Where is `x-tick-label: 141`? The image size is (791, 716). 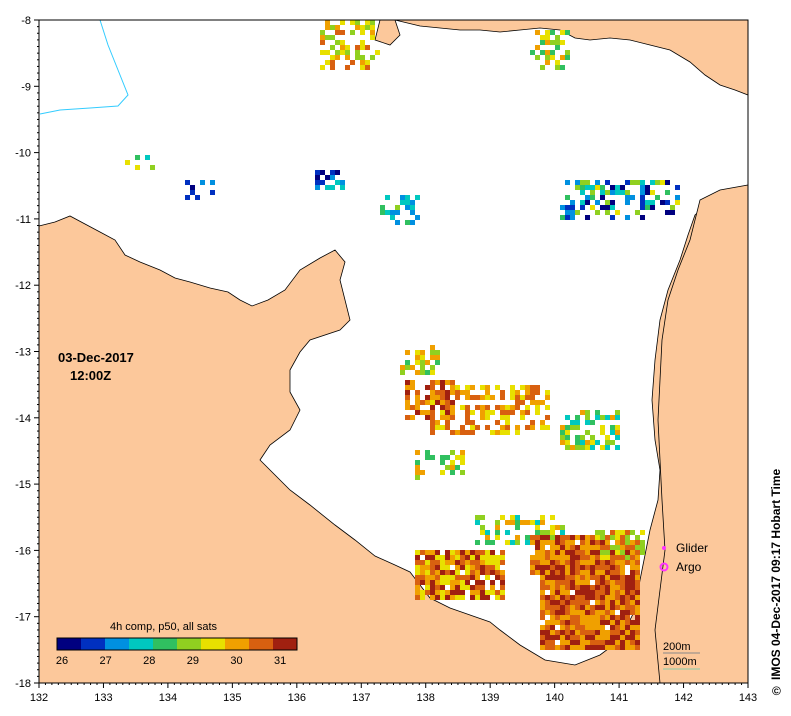
x-tick-label: 141 is located at coordinates (619, 698).